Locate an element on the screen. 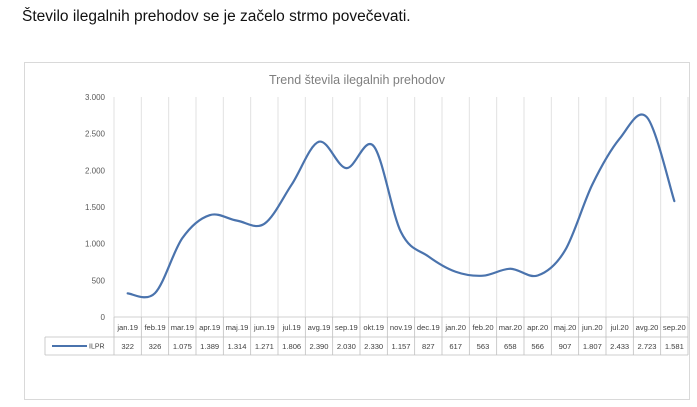  data-value-label: 563 is located at coordinates (483, 346).